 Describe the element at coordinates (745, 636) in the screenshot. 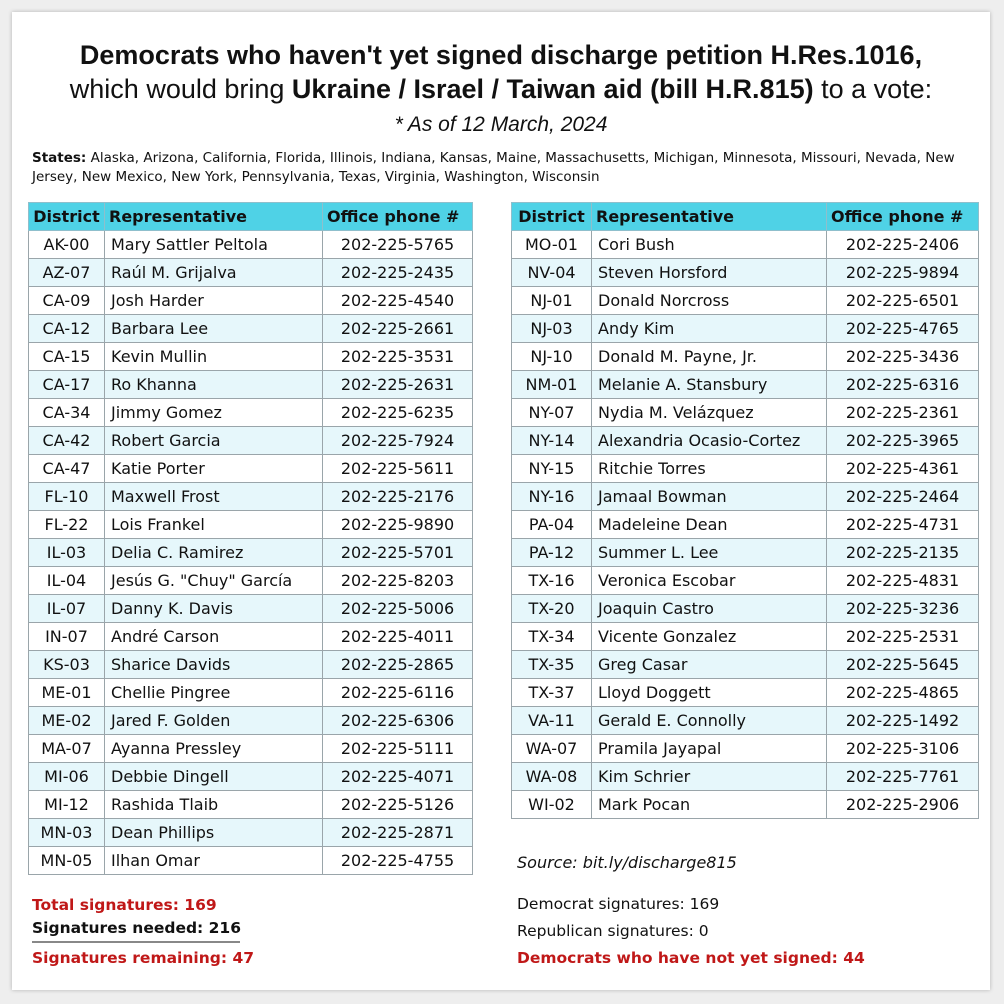

I see `table-row: TX-34 Vicente Gonzalez 202-225-2531` at that location.